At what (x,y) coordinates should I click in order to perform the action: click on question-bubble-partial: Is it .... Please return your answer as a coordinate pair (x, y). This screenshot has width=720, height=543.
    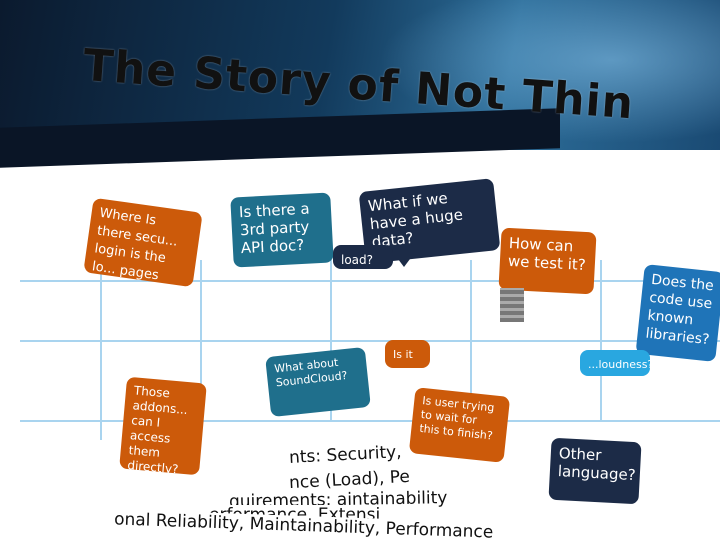
    Looking at the image, I should click on (407, 359).